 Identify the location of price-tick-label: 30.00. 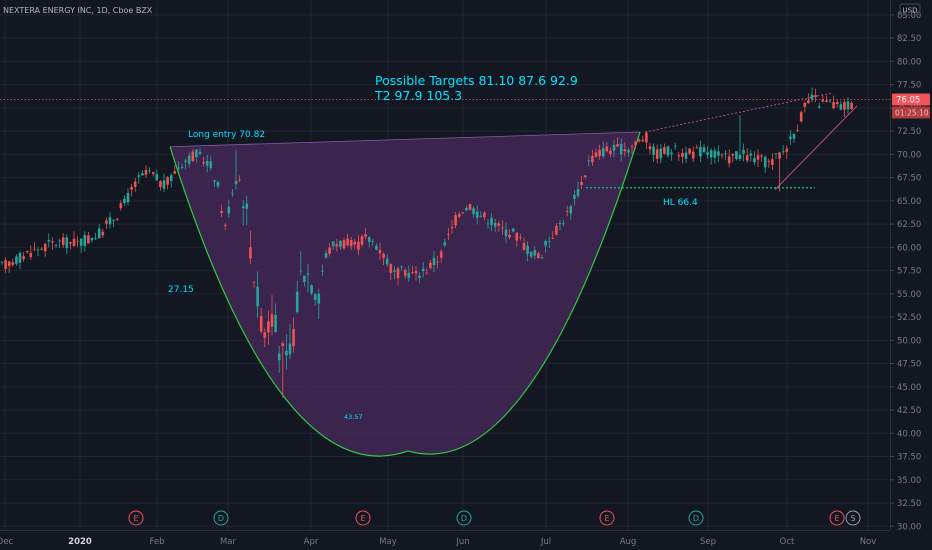
(909, 527).